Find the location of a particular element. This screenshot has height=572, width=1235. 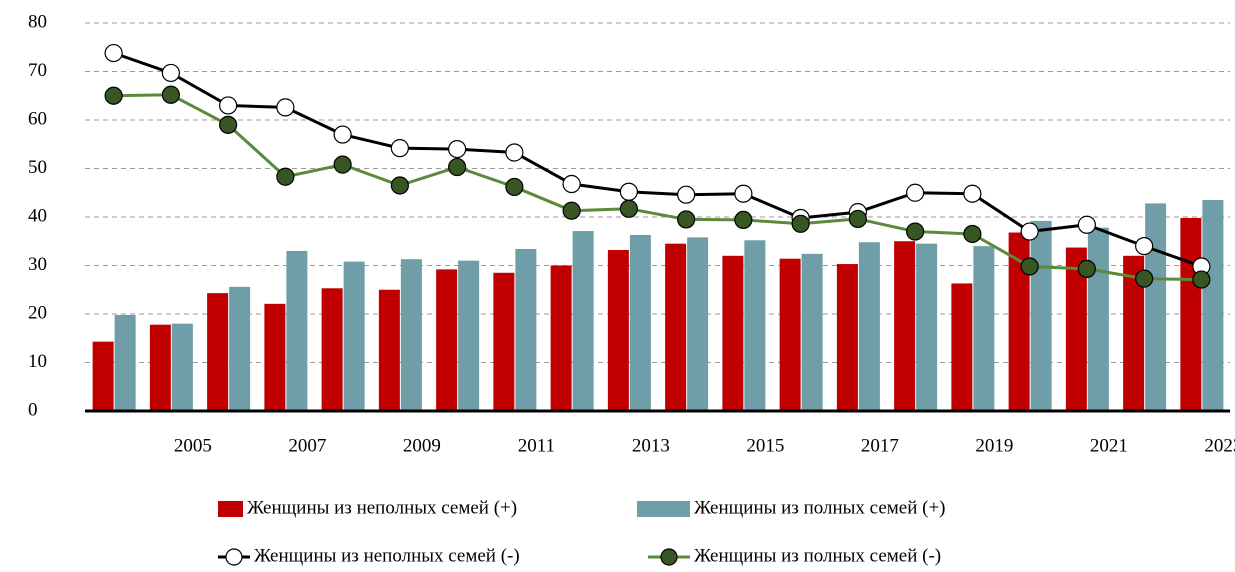

x-tick-label: 2015 is located at coordinates (765, 445).